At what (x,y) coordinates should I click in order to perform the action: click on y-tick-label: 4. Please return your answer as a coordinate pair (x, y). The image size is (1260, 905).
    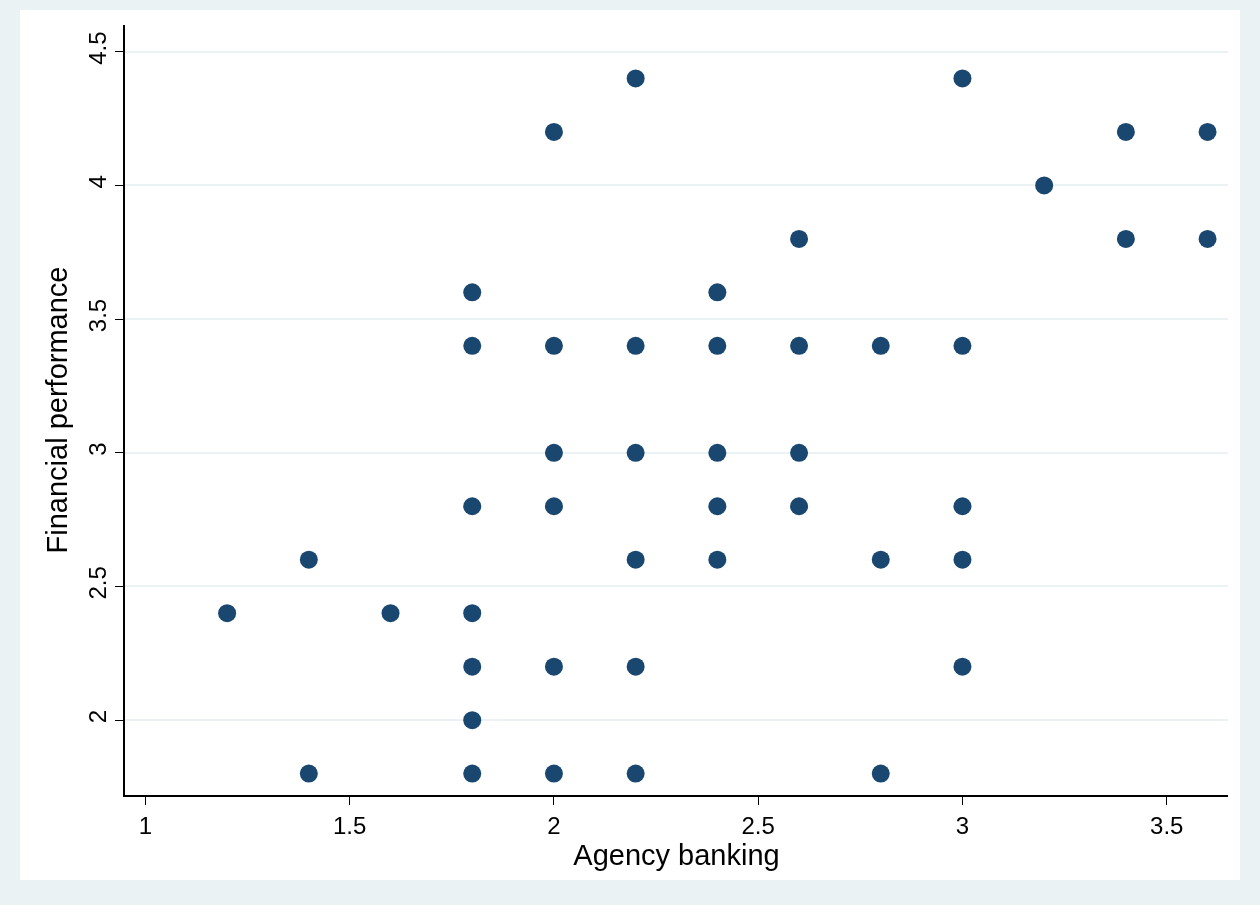
    Looking at the image, I should click on (97, 182).